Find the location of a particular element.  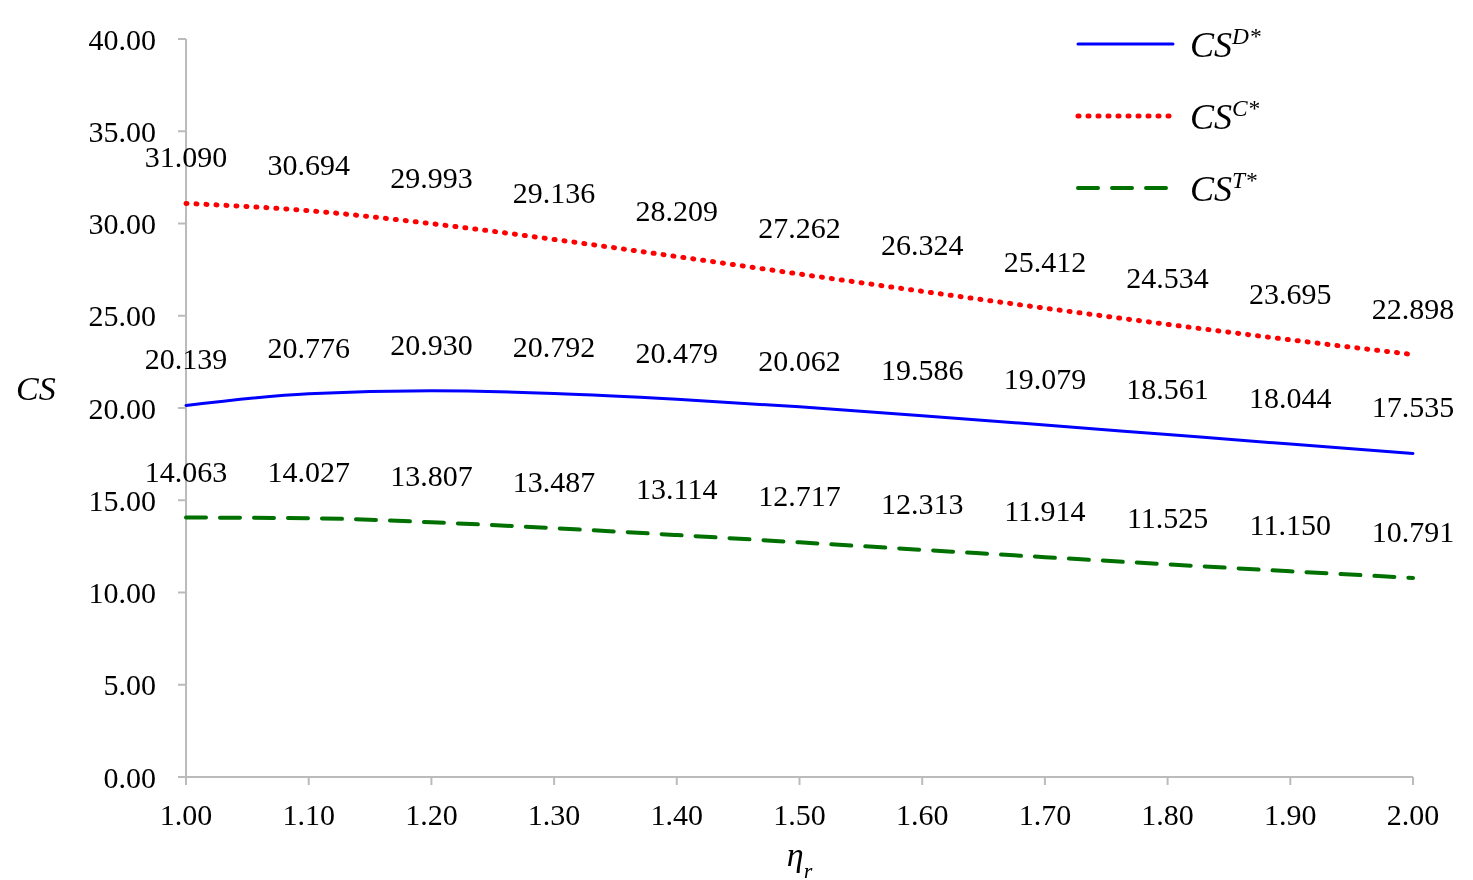

x-tick-label: 1.60 is located at coordinates (922, 814).